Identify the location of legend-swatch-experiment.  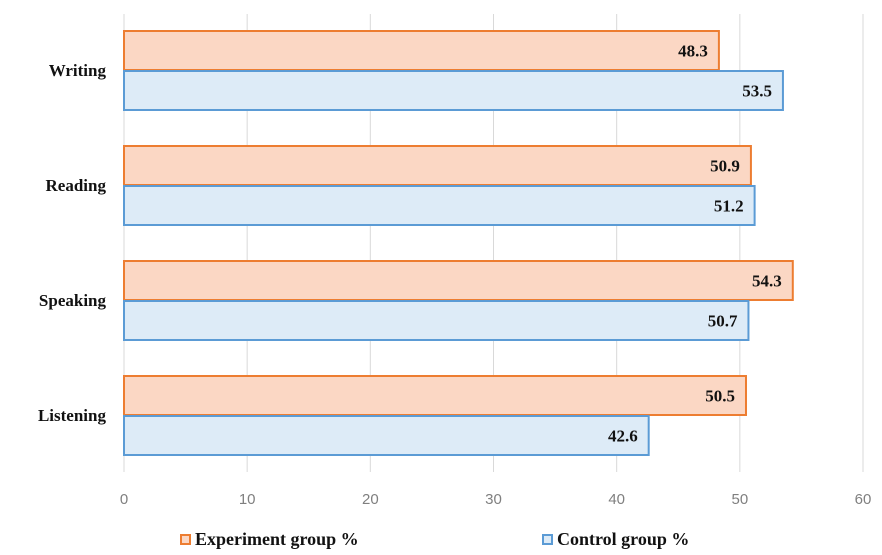
(185, 539).